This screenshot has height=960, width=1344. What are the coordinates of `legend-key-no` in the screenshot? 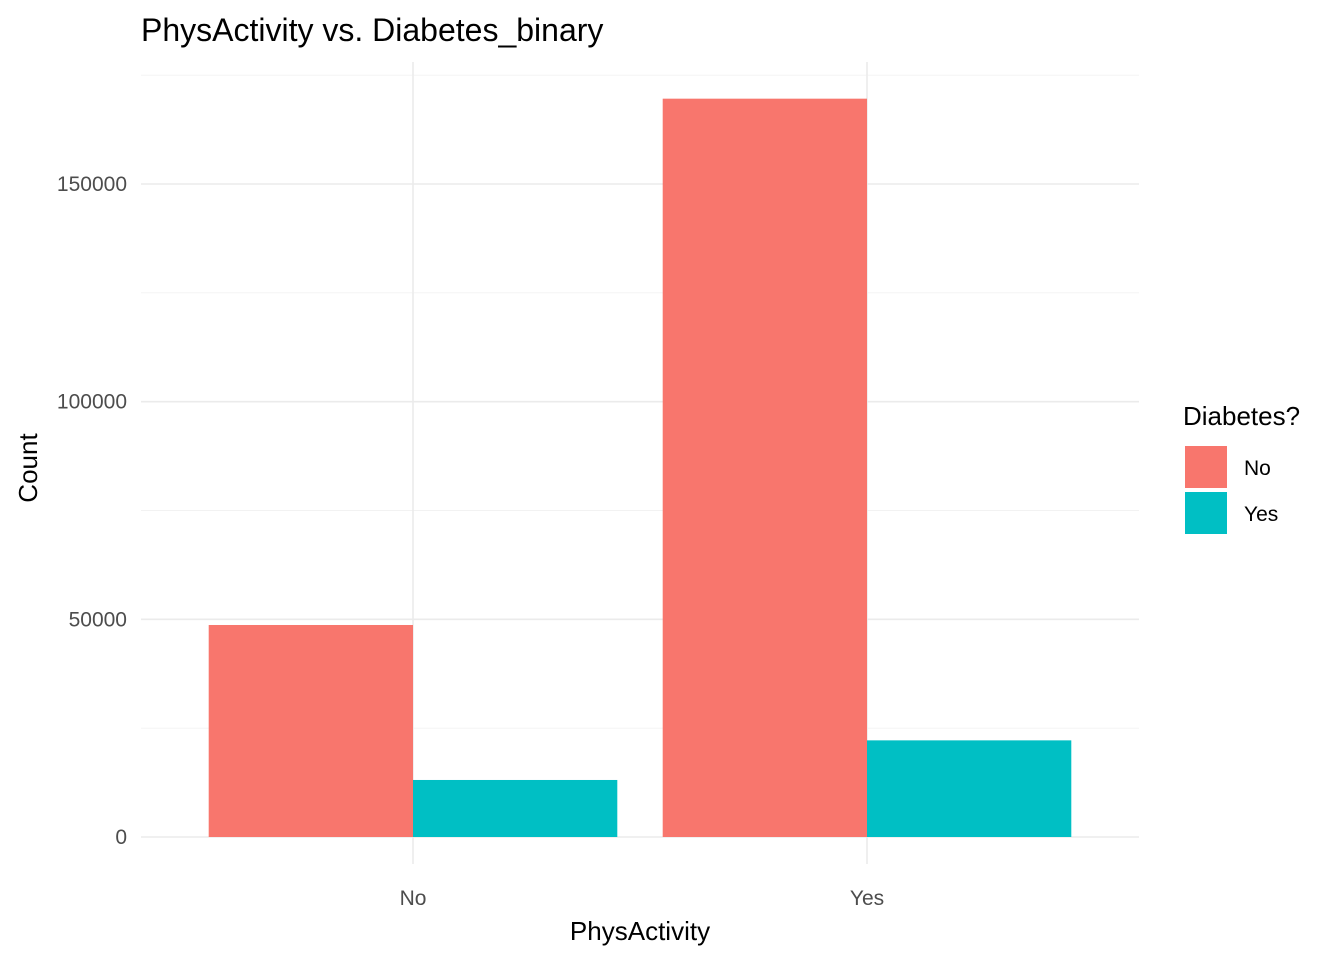 It's located at (1206, 467).